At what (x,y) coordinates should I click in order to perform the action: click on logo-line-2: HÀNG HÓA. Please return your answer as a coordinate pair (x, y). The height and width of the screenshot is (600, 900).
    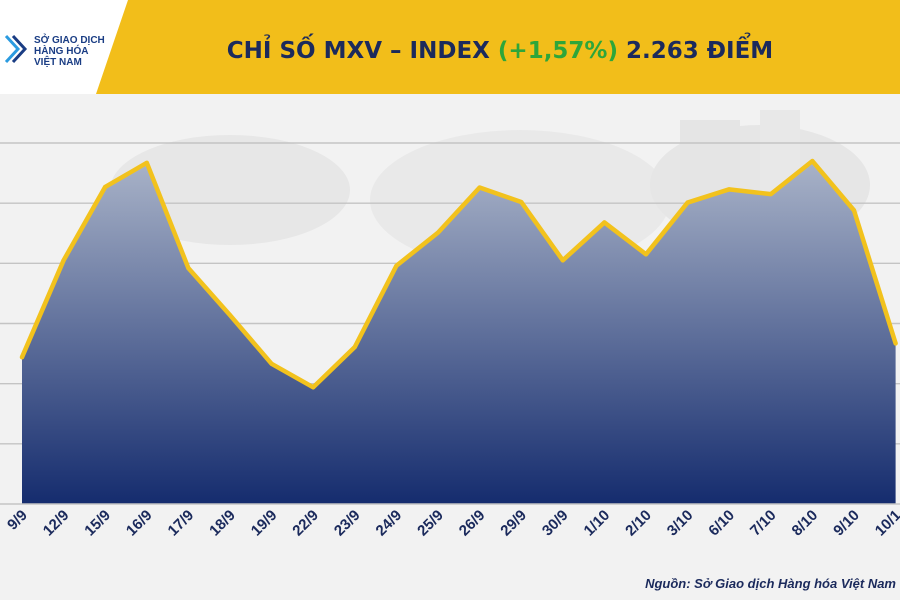
    Looking at the image, I should click on (61, 51).